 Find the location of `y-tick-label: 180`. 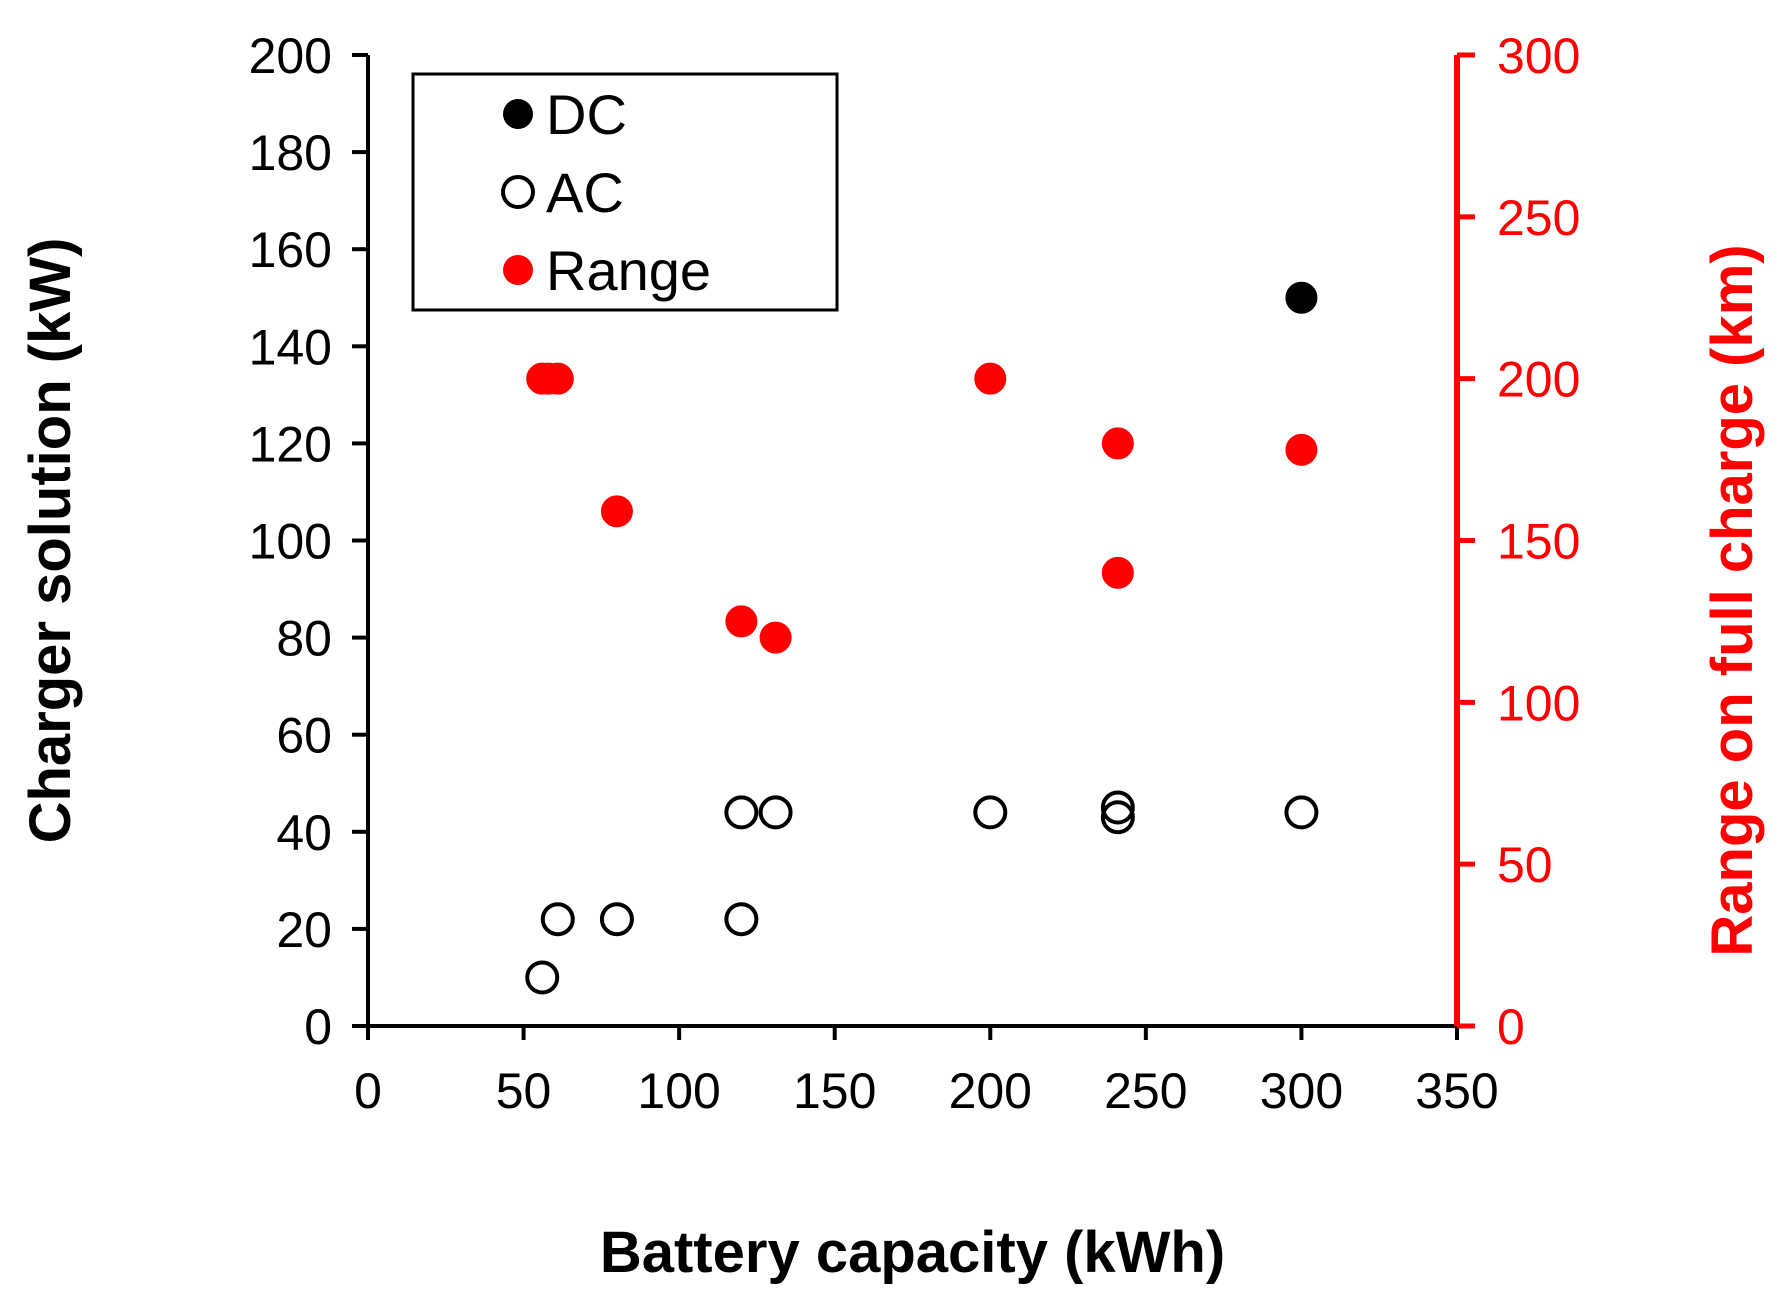

y-tick-label: 180 is located at coordinates (290, 153).